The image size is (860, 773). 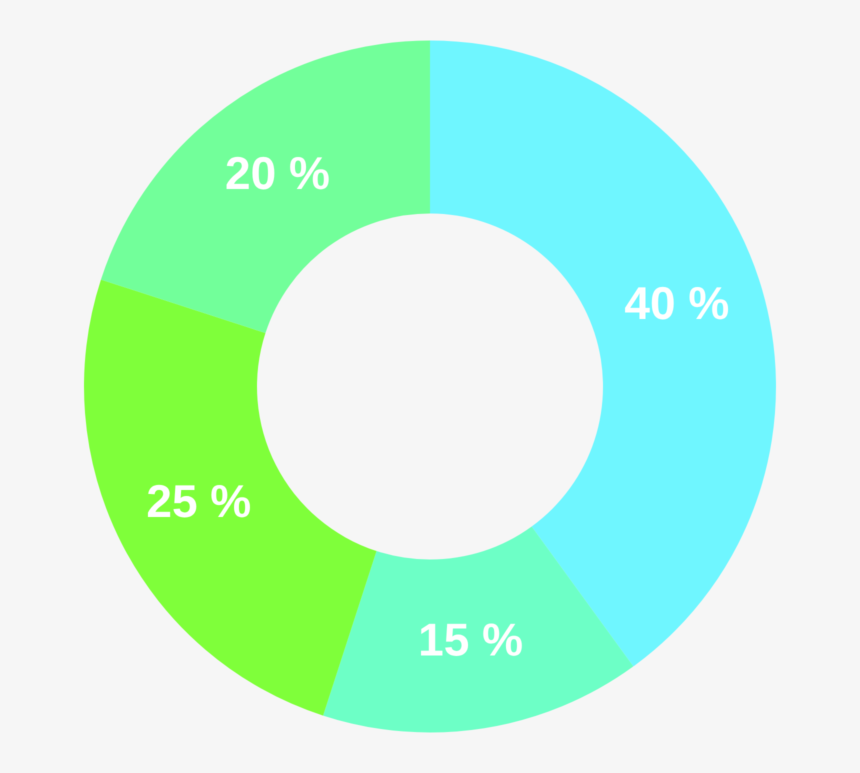 I want to click on data-label: 25 %, so click(x=199, y=501).